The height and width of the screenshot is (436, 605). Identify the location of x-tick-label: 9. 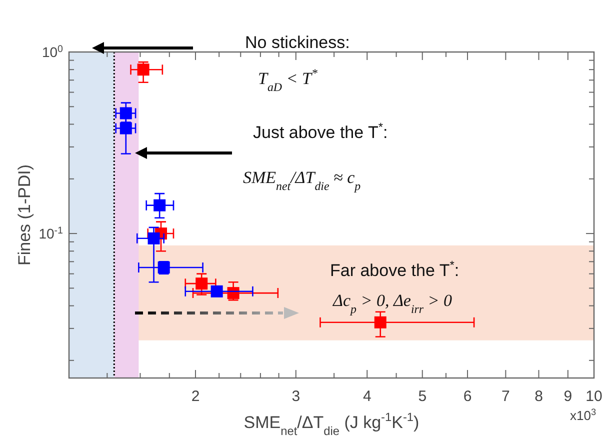
(568, 396).